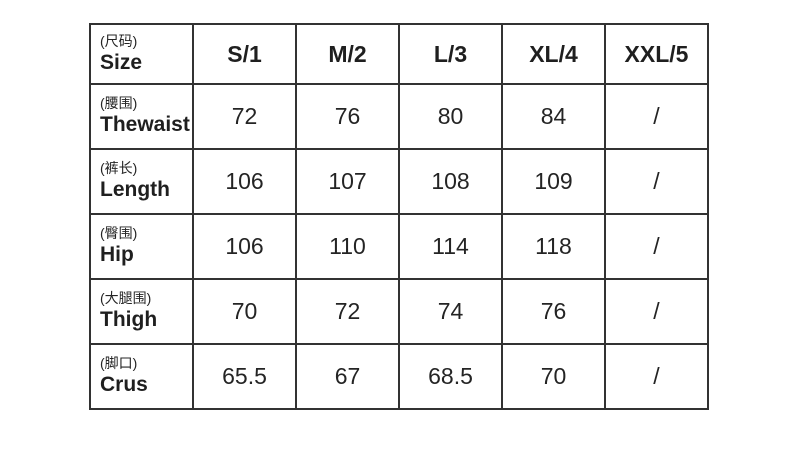 This screenshot has height=453, width=790. Describe the element at coordinates (119, 363) in the screenshot. I see `row-label-cn: (脚口)` at that location.